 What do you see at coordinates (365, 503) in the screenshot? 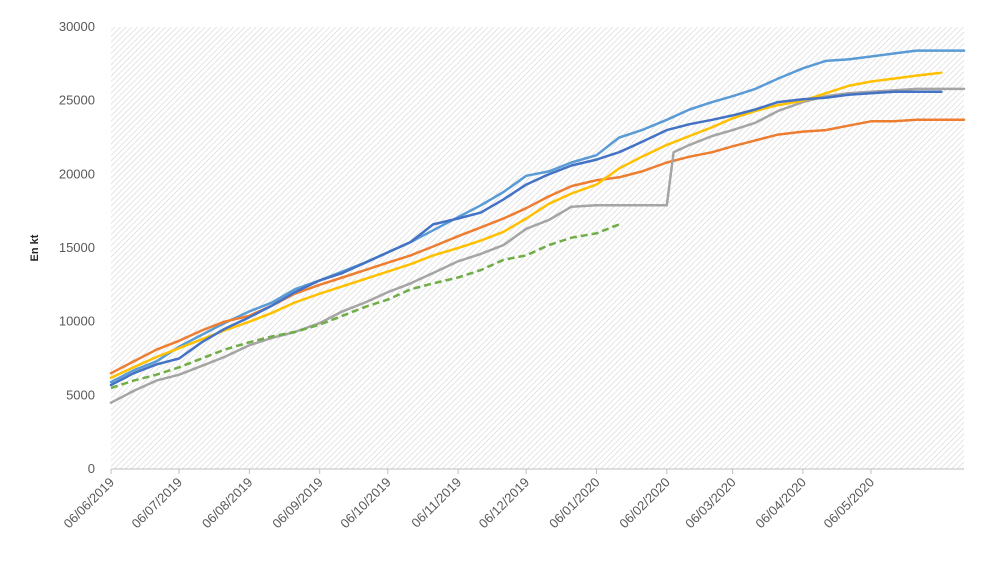
I see `x-tick-label: 06/10/2019` at bounding box center [365, 503].